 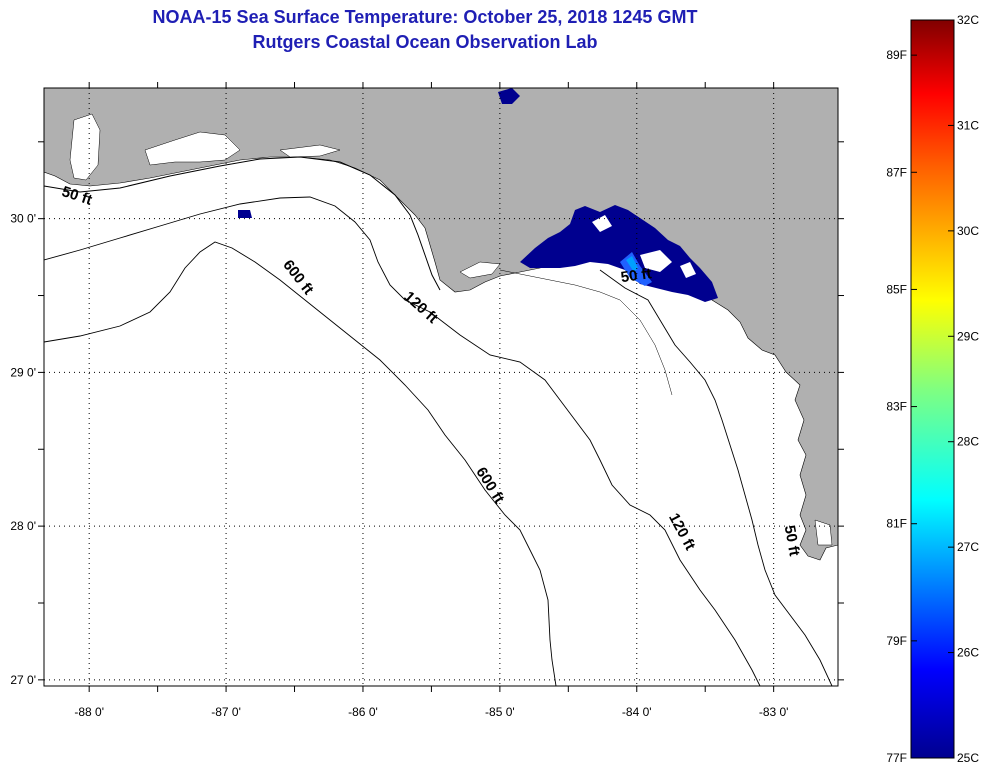 What do you see at coordinates (23, 219) in the screenshot?
I see `lat-tick-label: 30 0'` at bounding box center [23, 219].